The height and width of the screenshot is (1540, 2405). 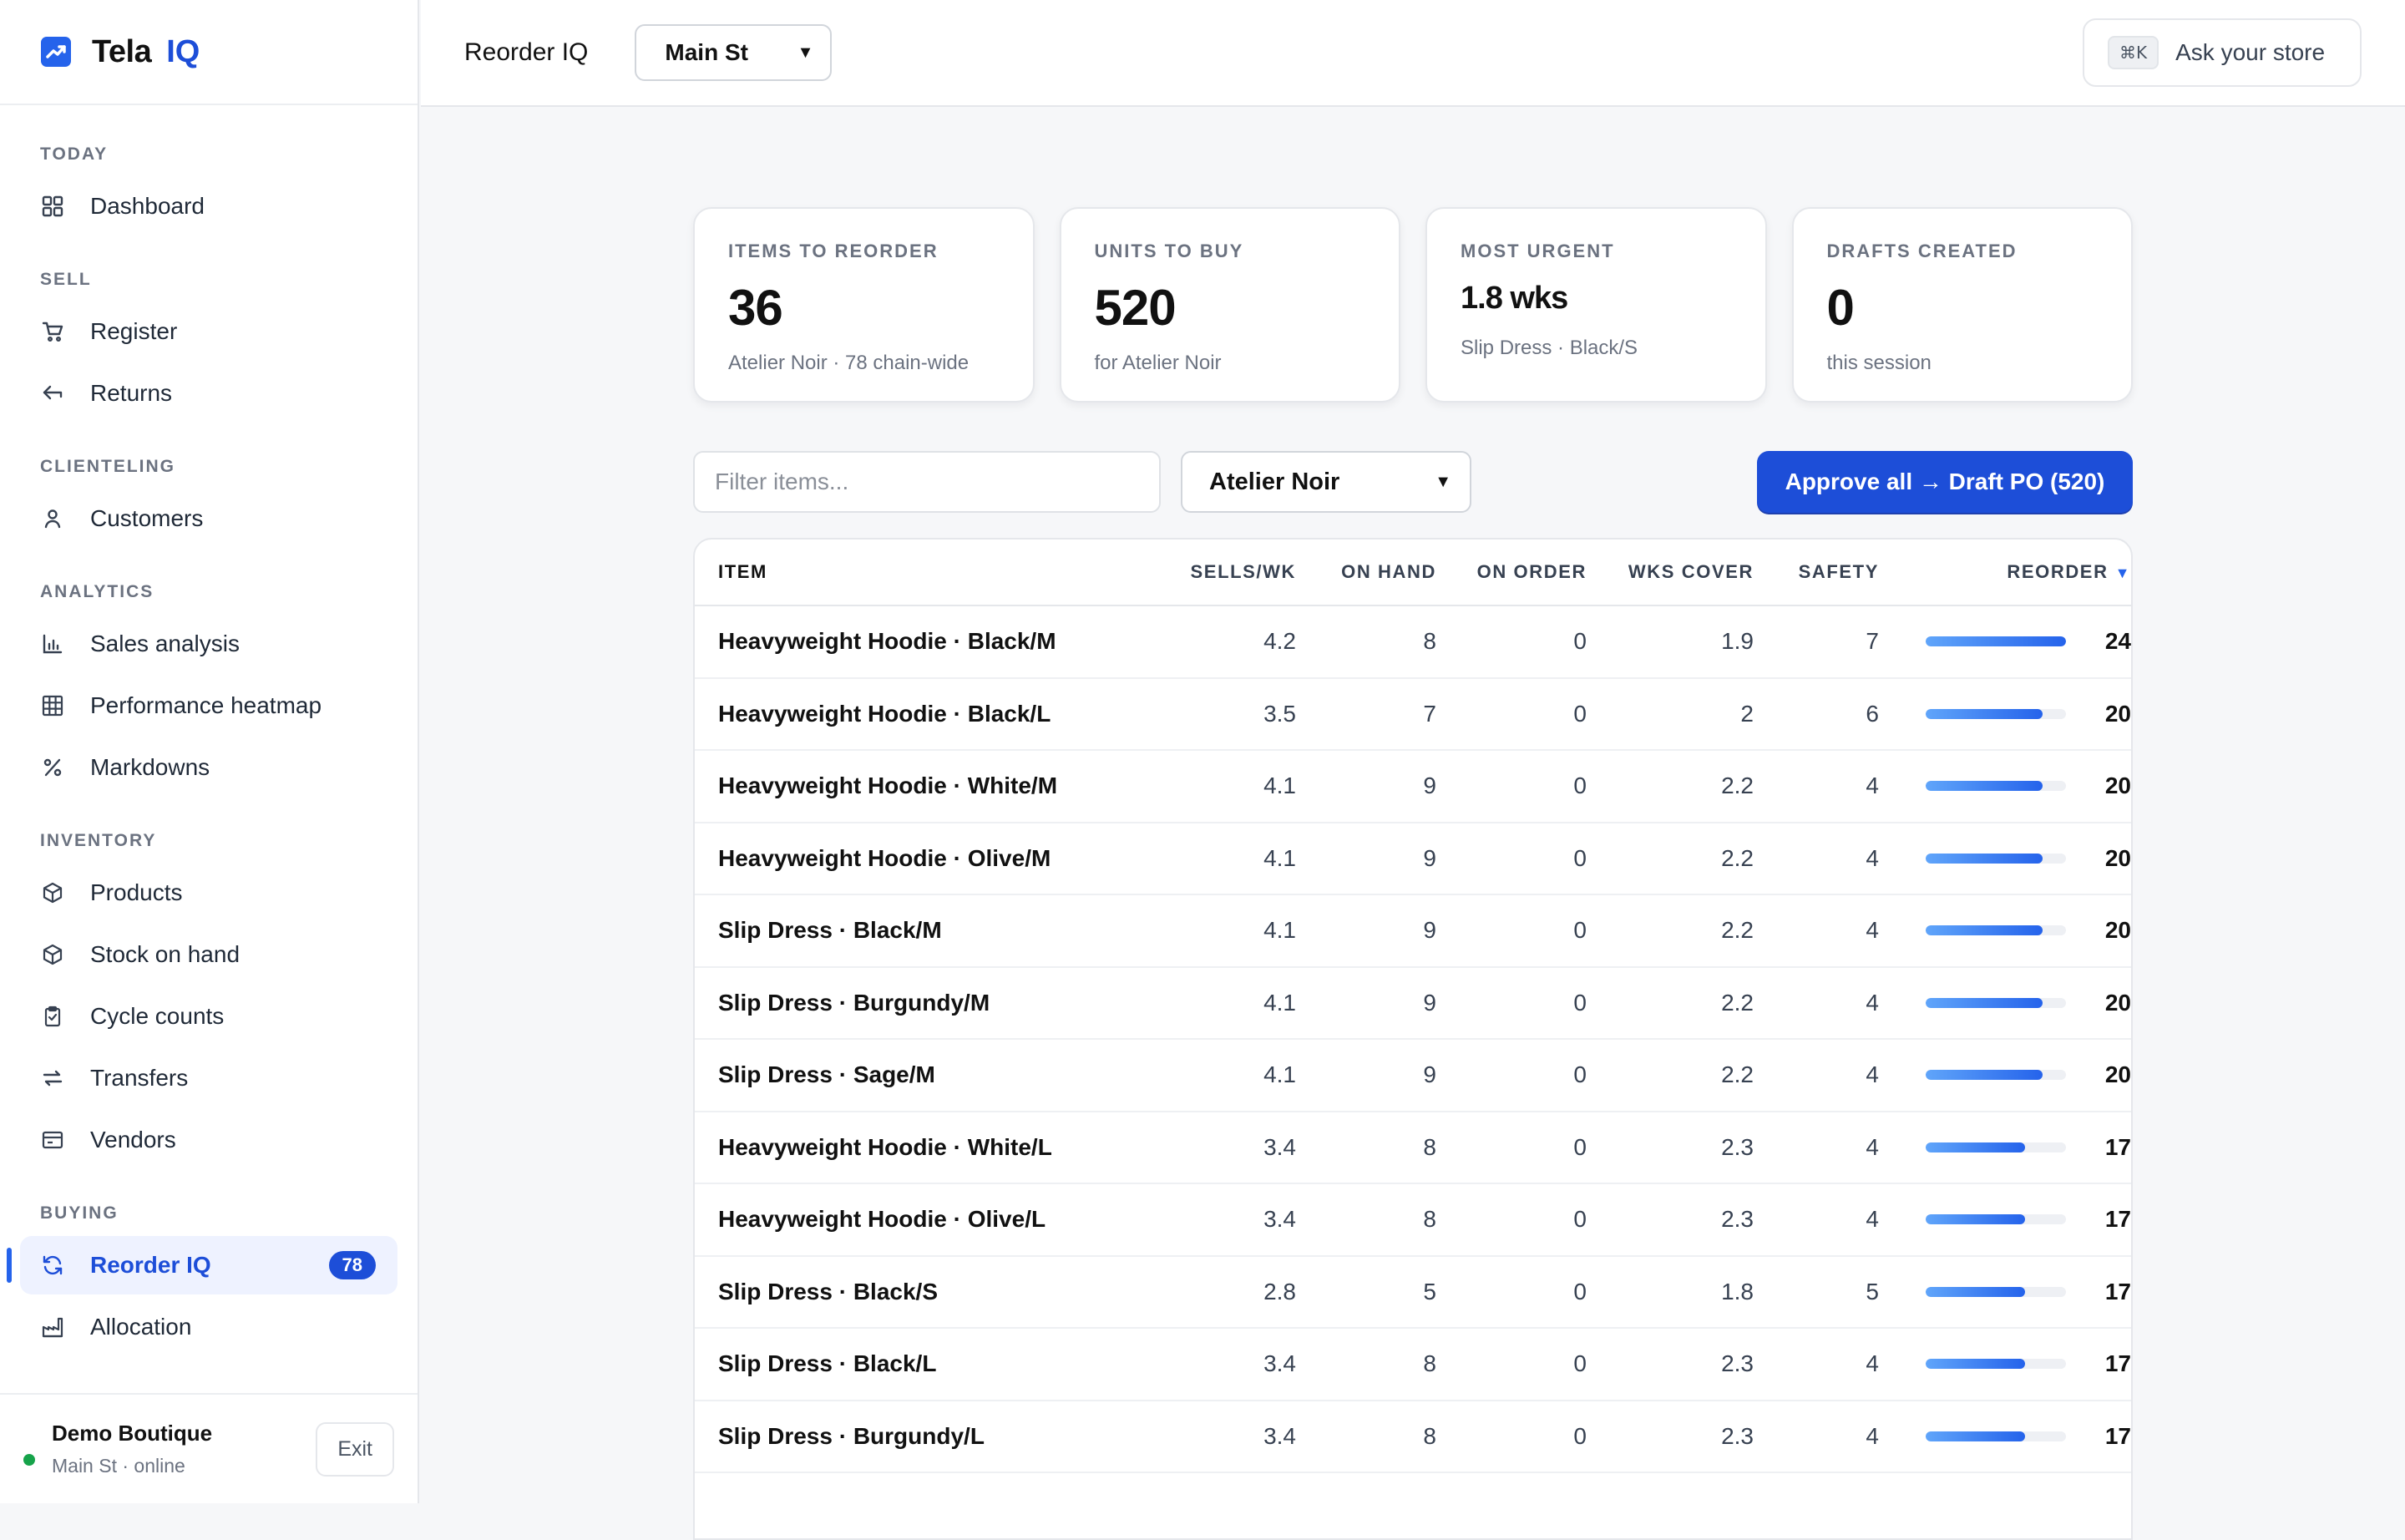 What do you see at coordinates (1413, 1365) in the screenshot?
I see `table-row: Slip Dress · Black/L 3.4 8 0 2.3 4 17` at bounding box center [1413, 1365].